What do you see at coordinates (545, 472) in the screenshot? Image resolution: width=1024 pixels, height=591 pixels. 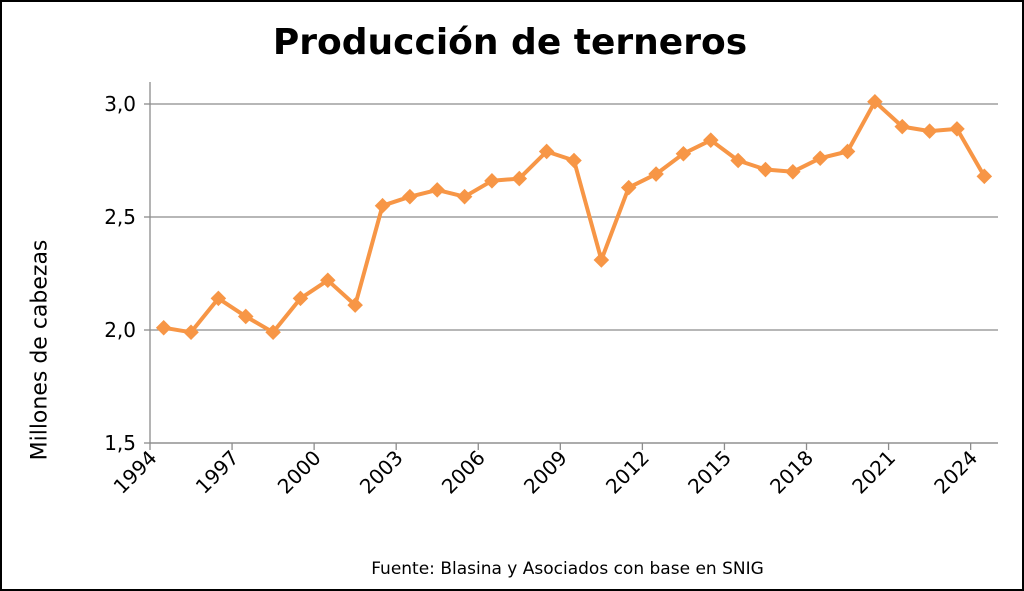 I see `x-tick-label: 2009` at bounding box center [545, 472].